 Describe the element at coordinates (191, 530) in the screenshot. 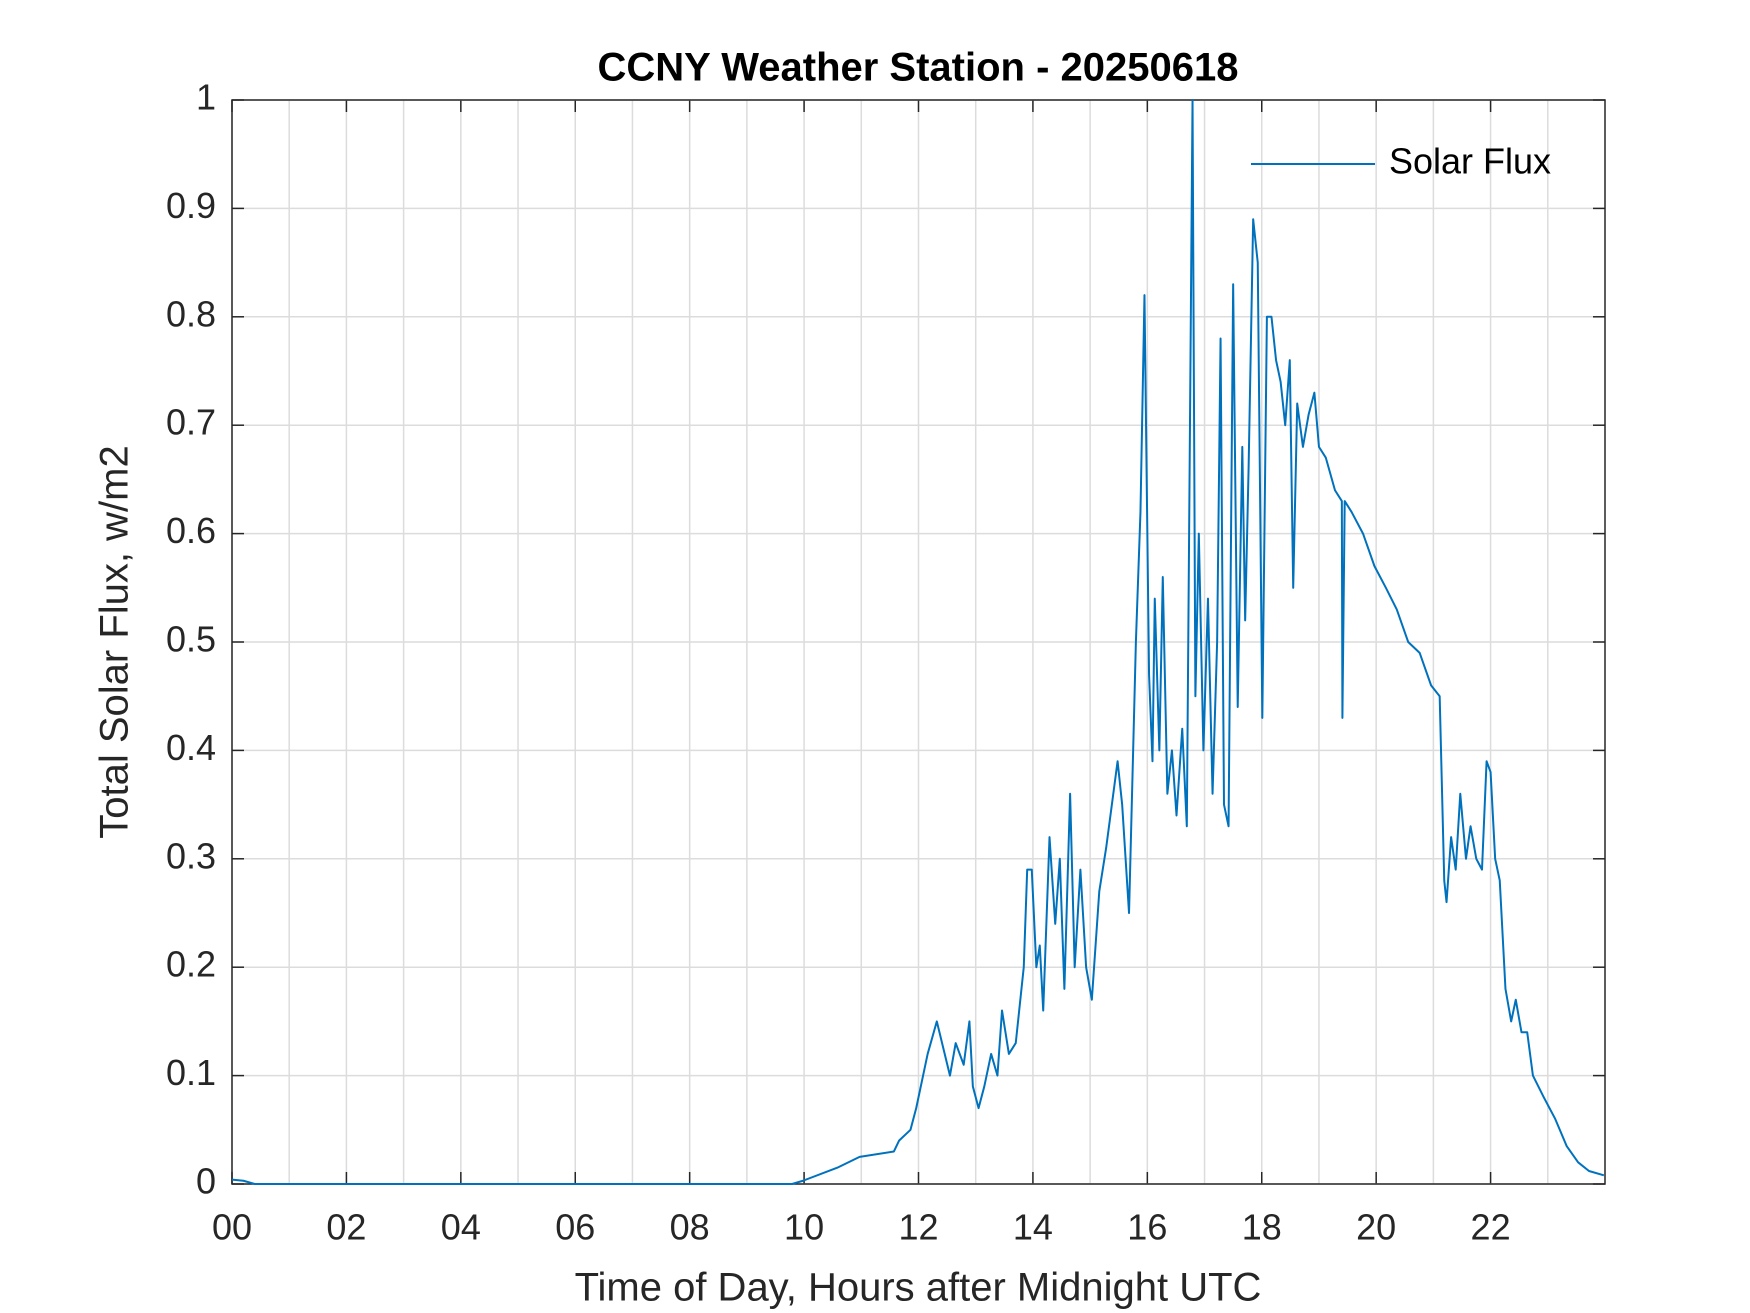

I see `y-tick-label: 0.6` at that location.